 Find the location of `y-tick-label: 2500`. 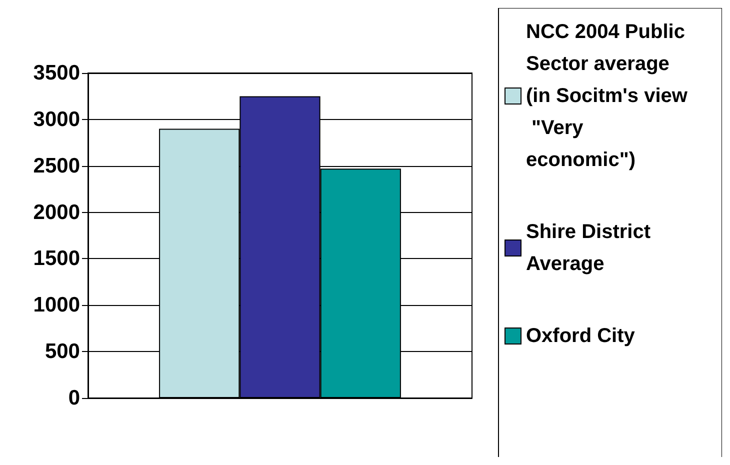

y-tick-label: 2500 is located at coordinates (56, 166).